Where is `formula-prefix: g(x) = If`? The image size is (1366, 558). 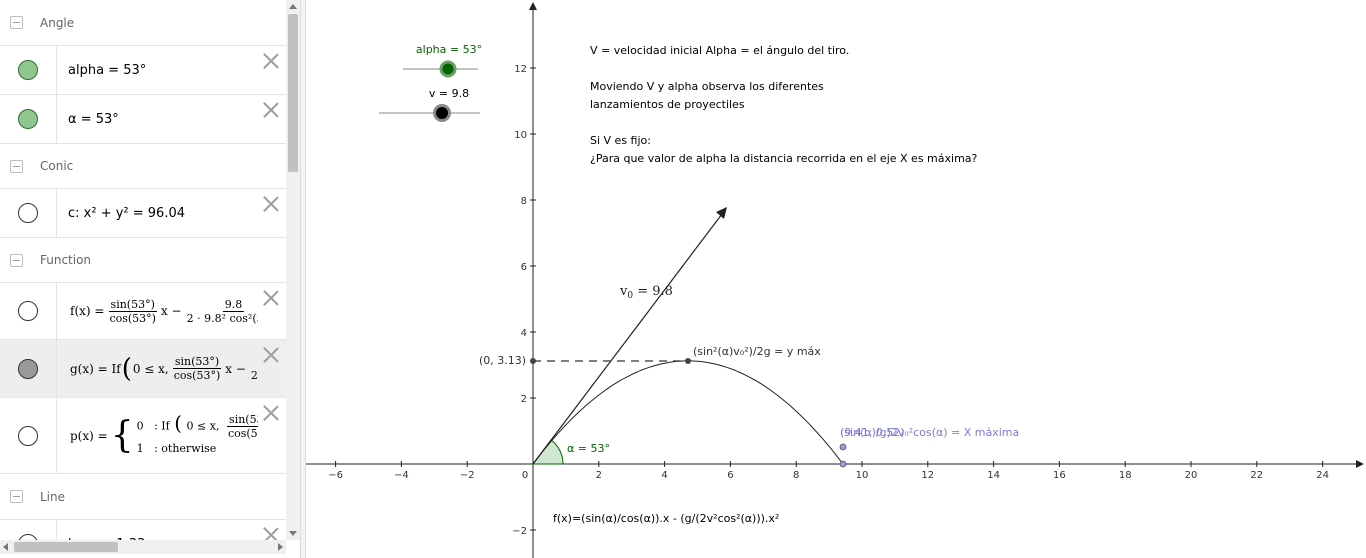
formula-prefix: g(x) = If is located at coordinates (95, 368).